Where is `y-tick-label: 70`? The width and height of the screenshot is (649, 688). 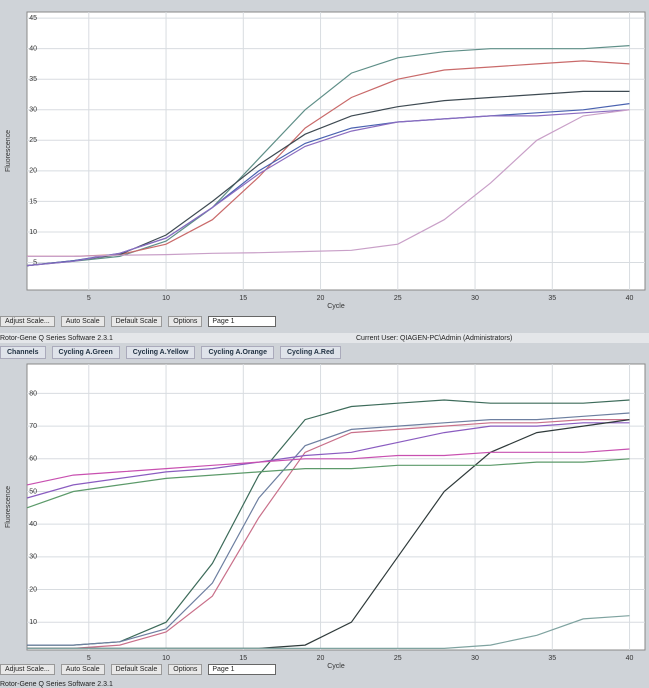 y-tick-label: 70 is located at coordinates (33, 426).